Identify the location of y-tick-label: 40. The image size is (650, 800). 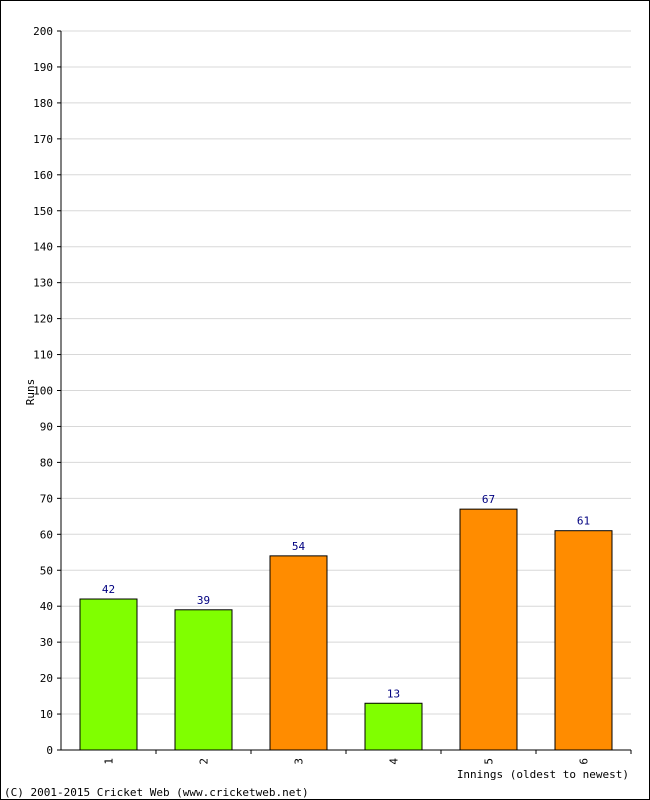
(46, 606).